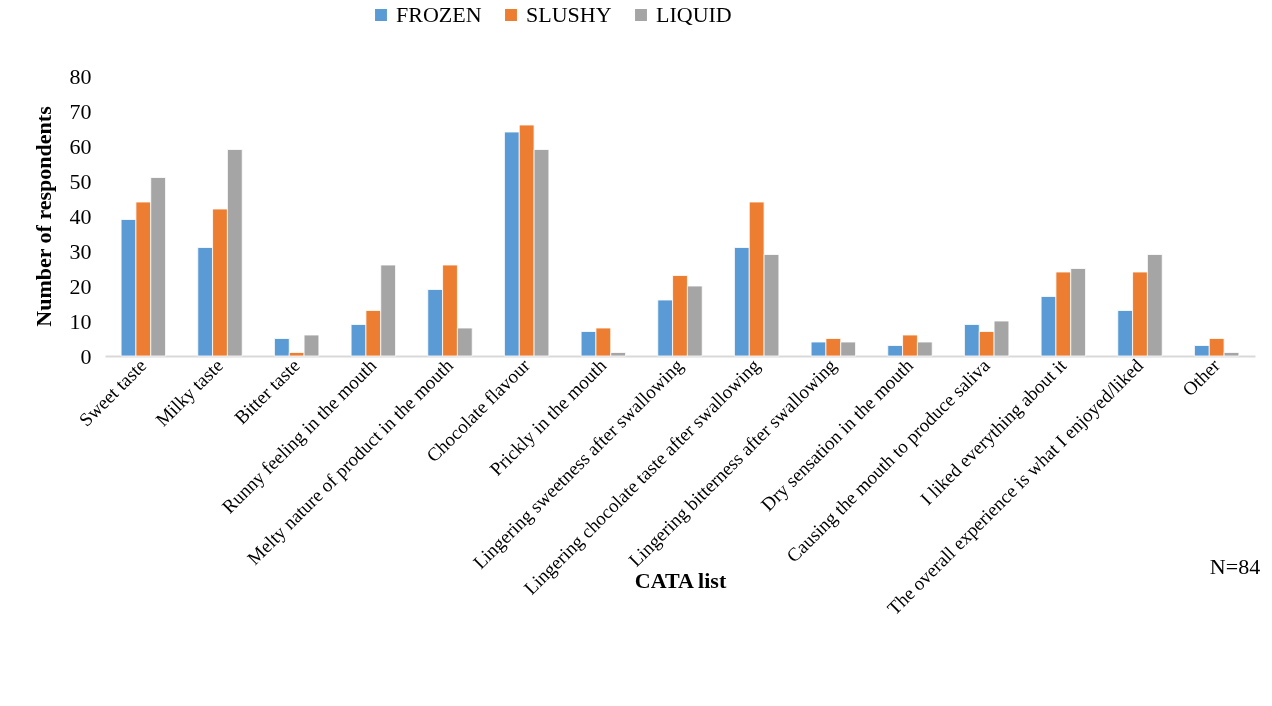  Describe the element at coordinates (80, 146) in the screenshot. I see `y-tick-label: 60` at that location.